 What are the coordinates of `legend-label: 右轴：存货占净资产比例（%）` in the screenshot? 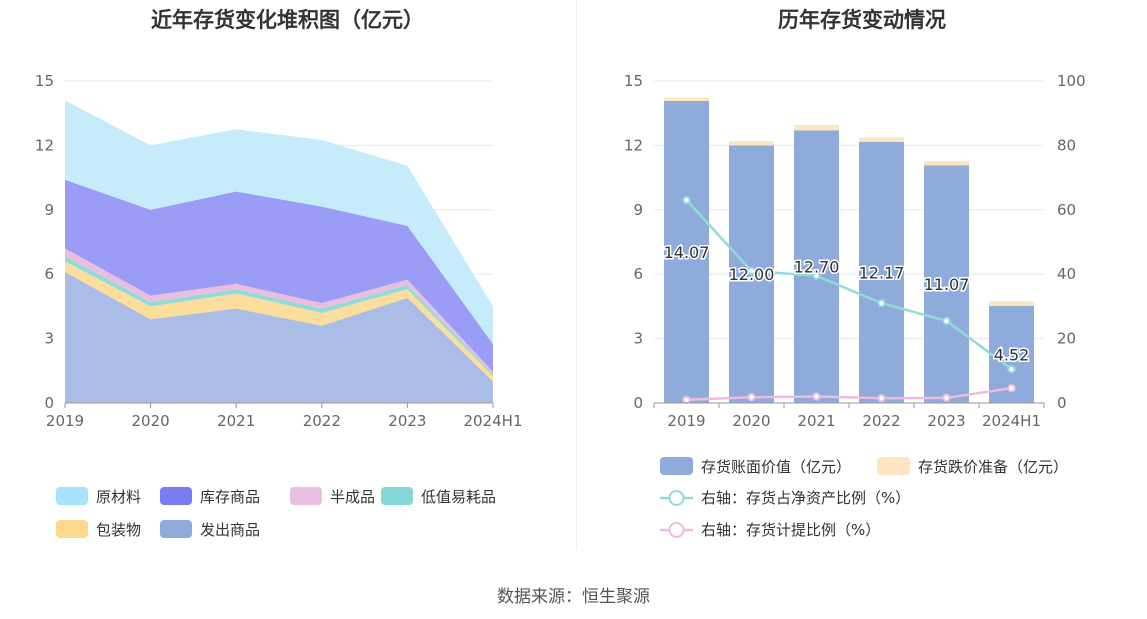 It's located at (805, 498).